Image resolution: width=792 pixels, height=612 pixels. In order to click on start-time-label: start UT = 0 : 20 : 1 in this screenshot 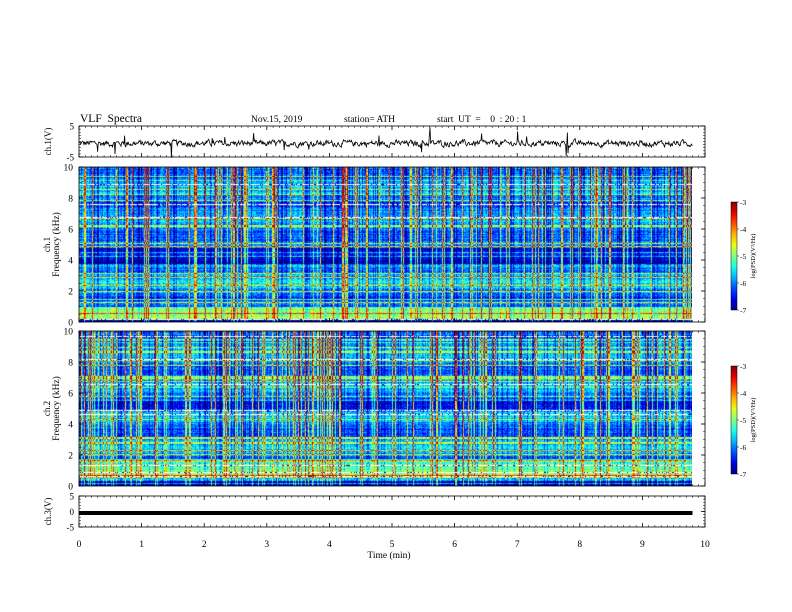, I will do `click(482, 120)`.